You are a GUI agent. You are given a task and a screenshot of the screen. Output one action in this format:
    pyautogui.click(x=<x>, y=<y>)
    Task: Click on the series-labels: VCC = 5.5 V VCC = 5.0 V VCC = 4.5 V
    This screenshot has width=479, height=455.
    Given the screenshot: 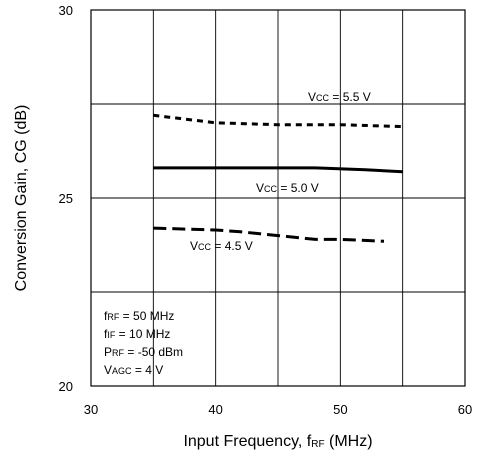 What is the action you would take?
    pyautogui.click(x=280, y=171)
    